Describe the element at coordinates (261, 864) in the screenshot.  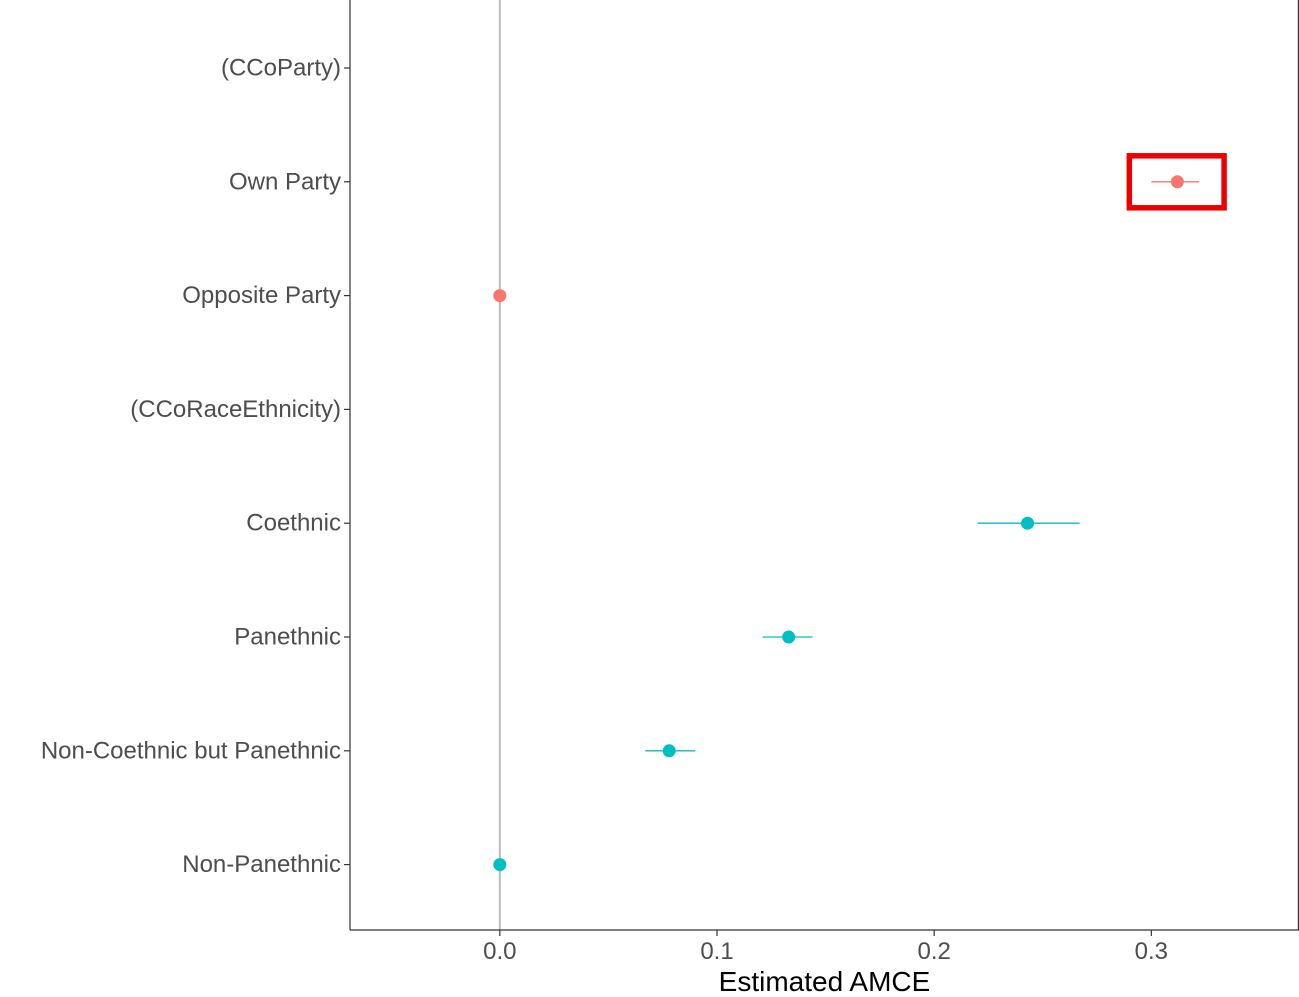
I see `y-label: Non-Panethnic` at that location.